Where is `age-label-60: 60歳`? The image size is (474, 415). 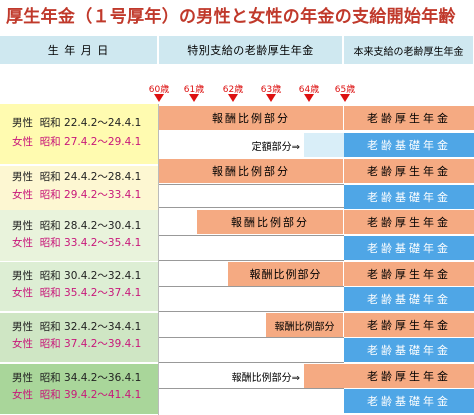 age-label-60: 60歳 is located at coordinates (159, 90).